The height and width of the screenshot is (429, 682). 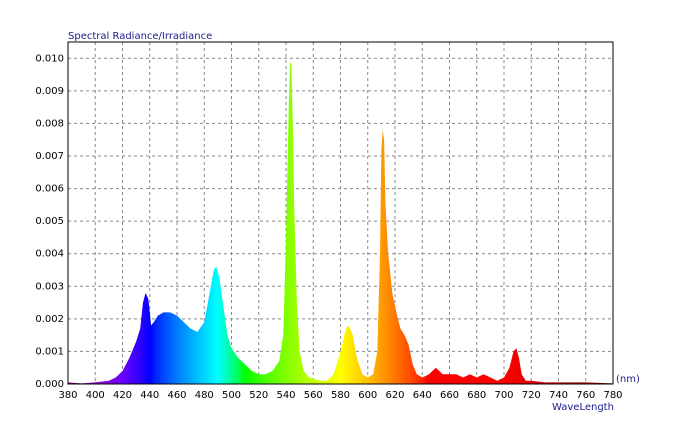 What do you see at coordinates (49, 91) in the screenshot?
I see `y-tick-label: 0.009` at bounding box center [49, 91].